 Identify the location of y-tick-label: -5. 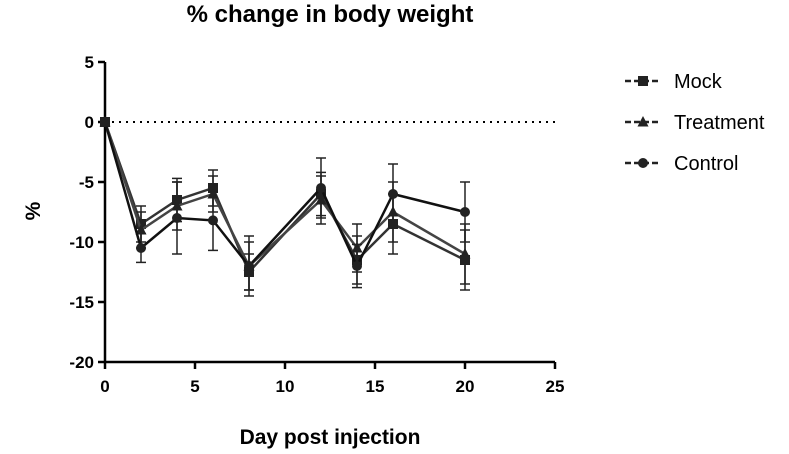
(86, 182).